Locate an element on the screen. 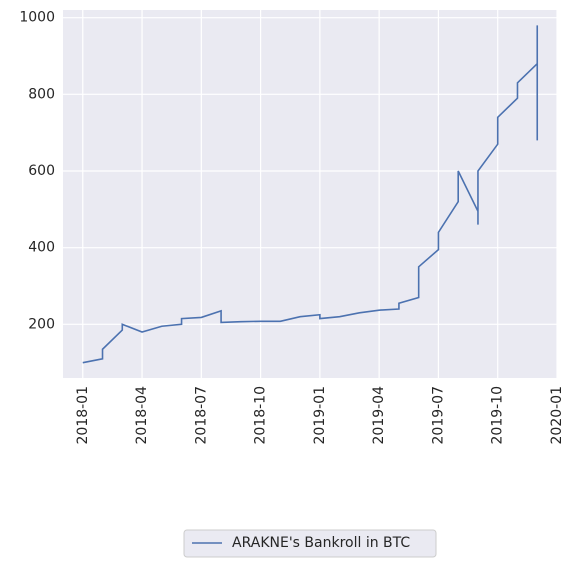 Image resolution: width=570 pixels, height=570 pixels. y-tick-label: 1000 is located at coordinates (37, 18).